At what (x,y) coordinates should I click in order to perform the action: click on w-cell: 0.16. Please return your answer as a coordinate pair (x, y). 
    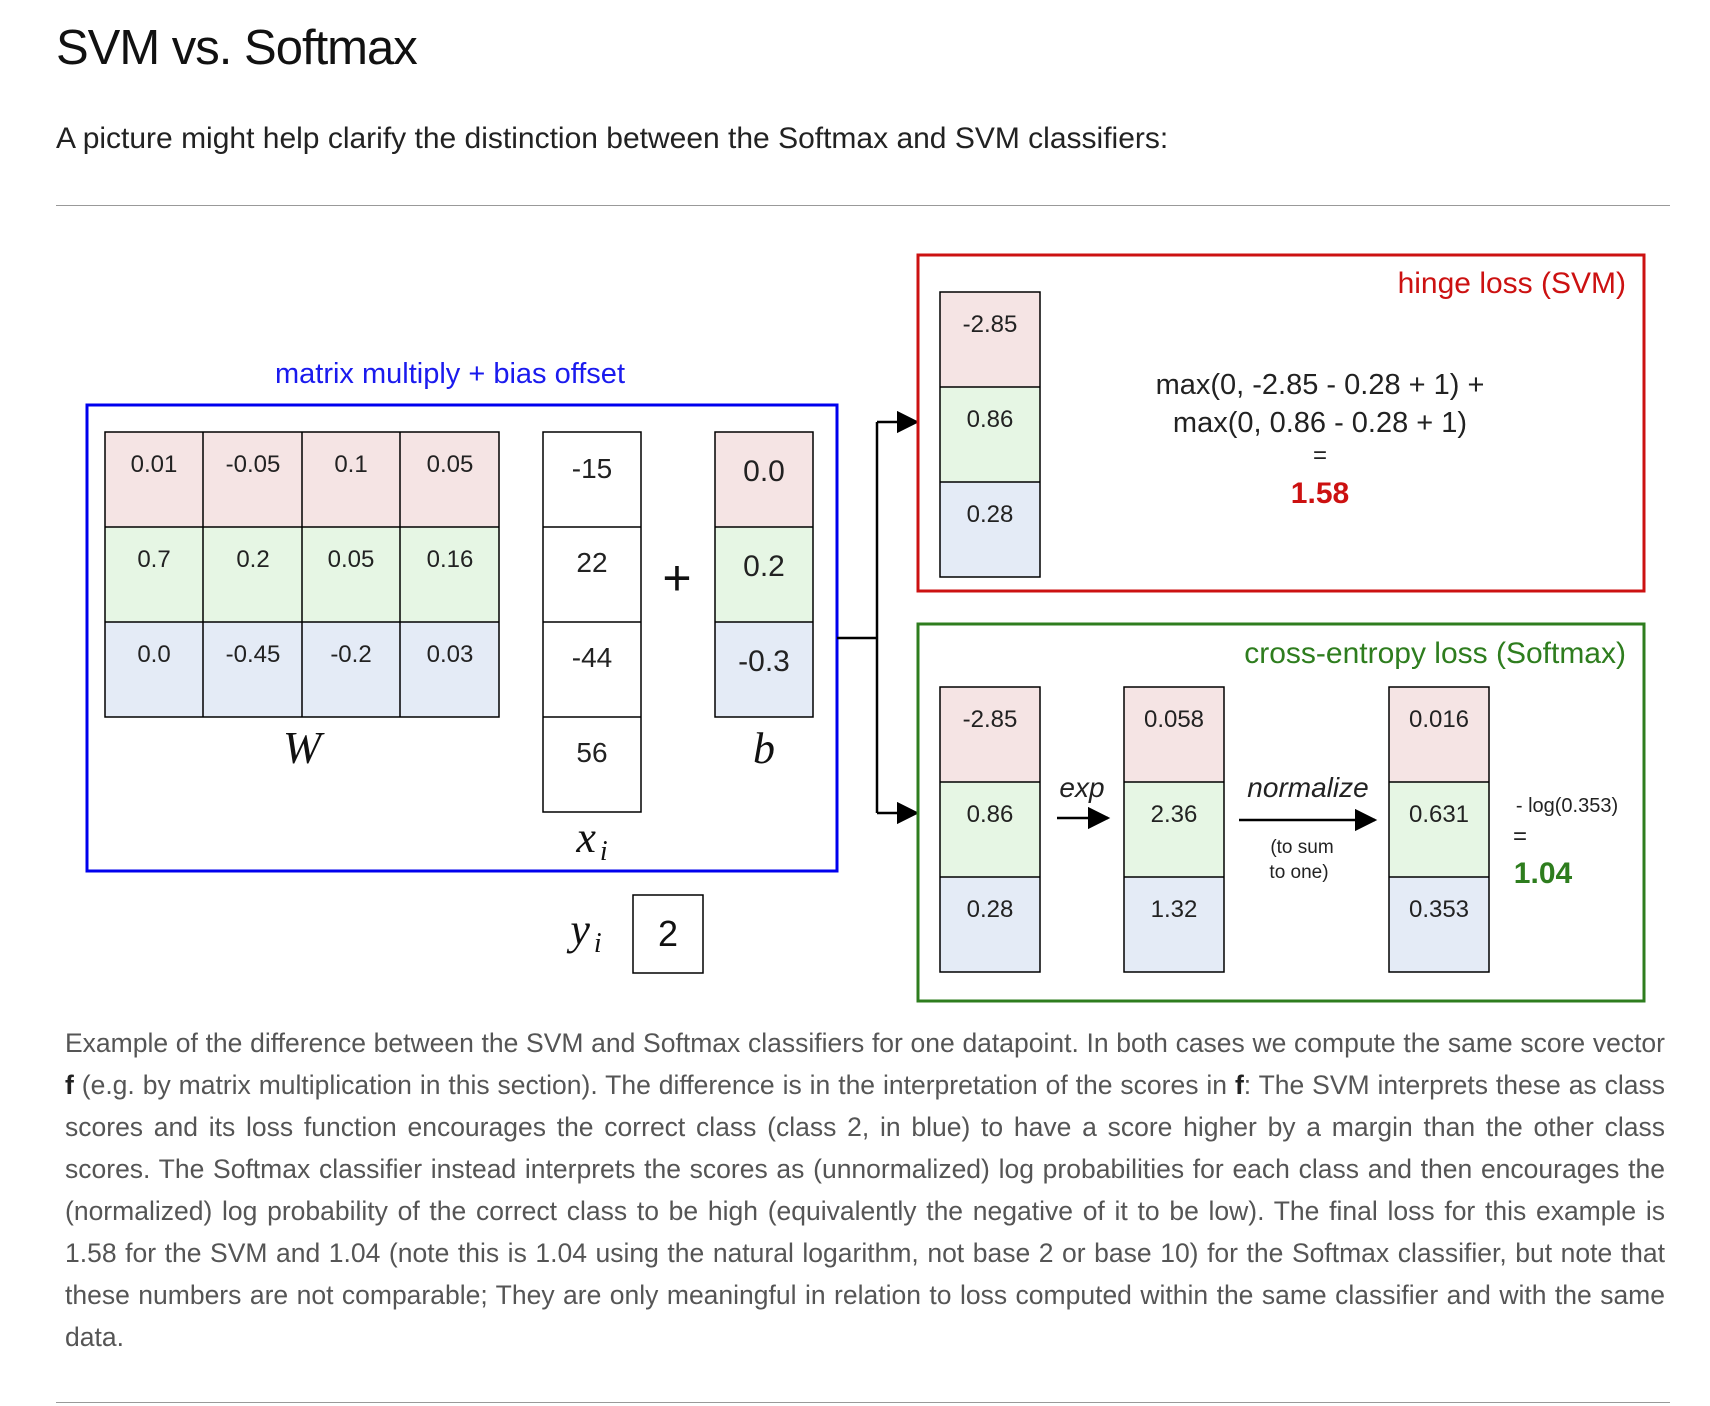
    Looking at the image, I should click on (450, 559).